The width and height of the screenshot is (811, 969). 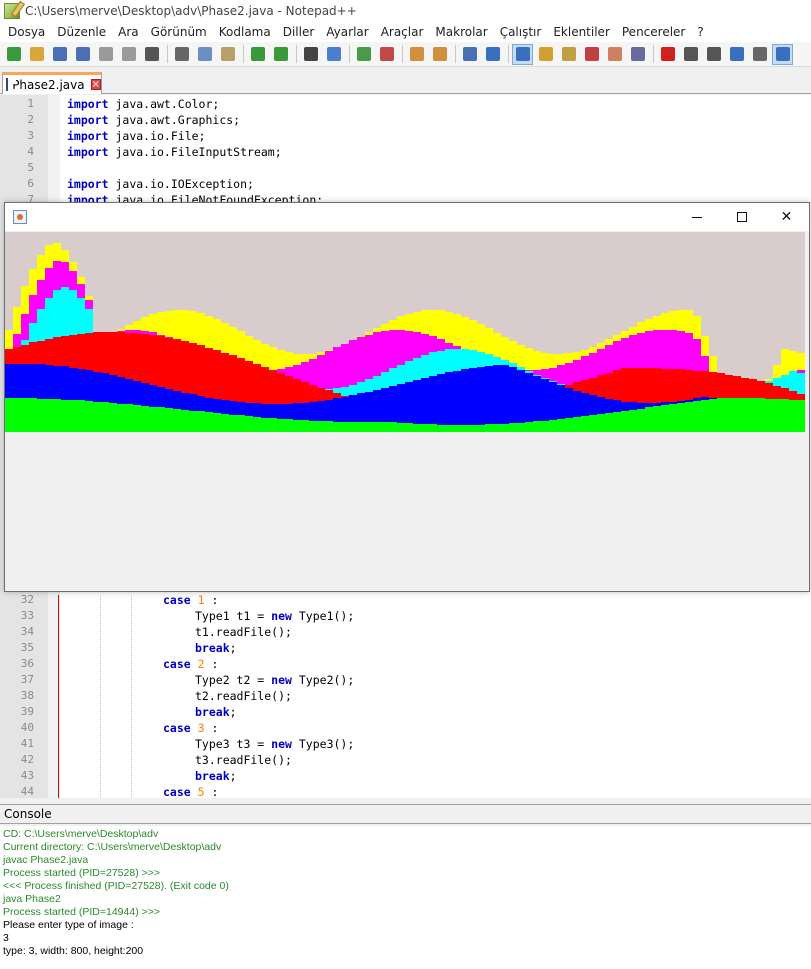 I want to click on close-button, so click(x=105, y=54).